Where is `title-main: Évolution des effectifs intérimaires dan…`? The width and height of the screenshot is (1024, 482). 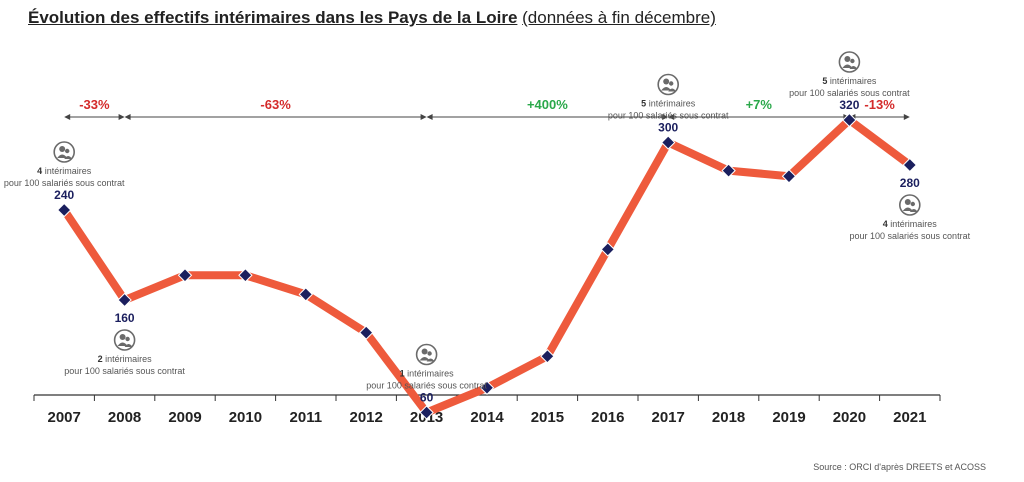 title-main: Évolution des effectifs intérimaires dan… is located at coordinates (273, 17).